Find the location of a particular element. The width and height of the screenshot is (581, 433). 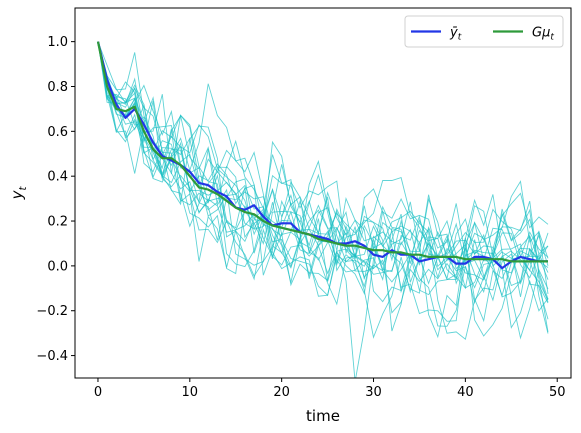

legend-label-expected: Gμt is located at coordinates (543, 34).